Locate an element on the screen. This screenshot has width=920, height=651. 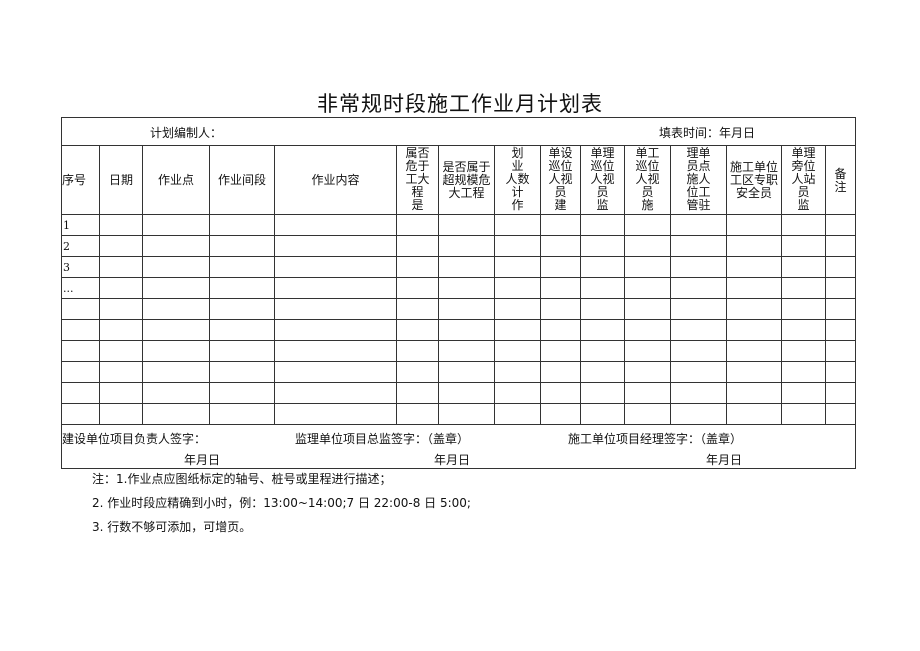
row-number: 2 is located at coordinates (80, 246).